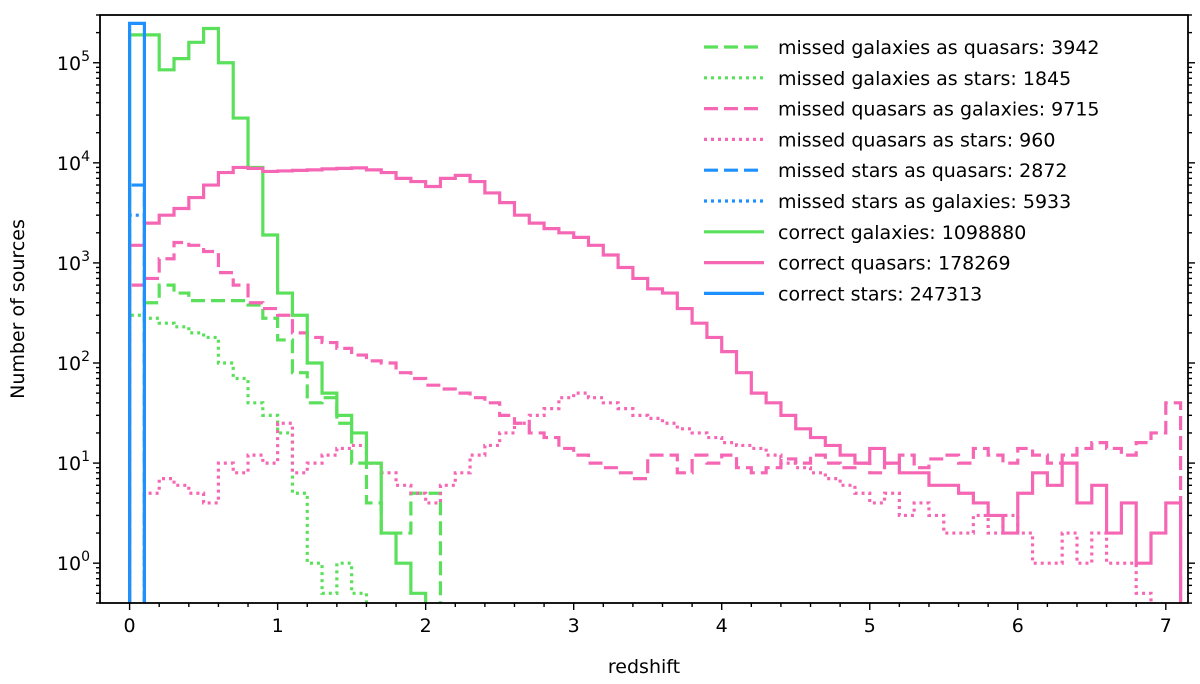  What do you see at coordinates (939, 110) in the screenshot?
I see `legend-label: missed quasars as galaxies: 9715` at bounding box center [939, 110].